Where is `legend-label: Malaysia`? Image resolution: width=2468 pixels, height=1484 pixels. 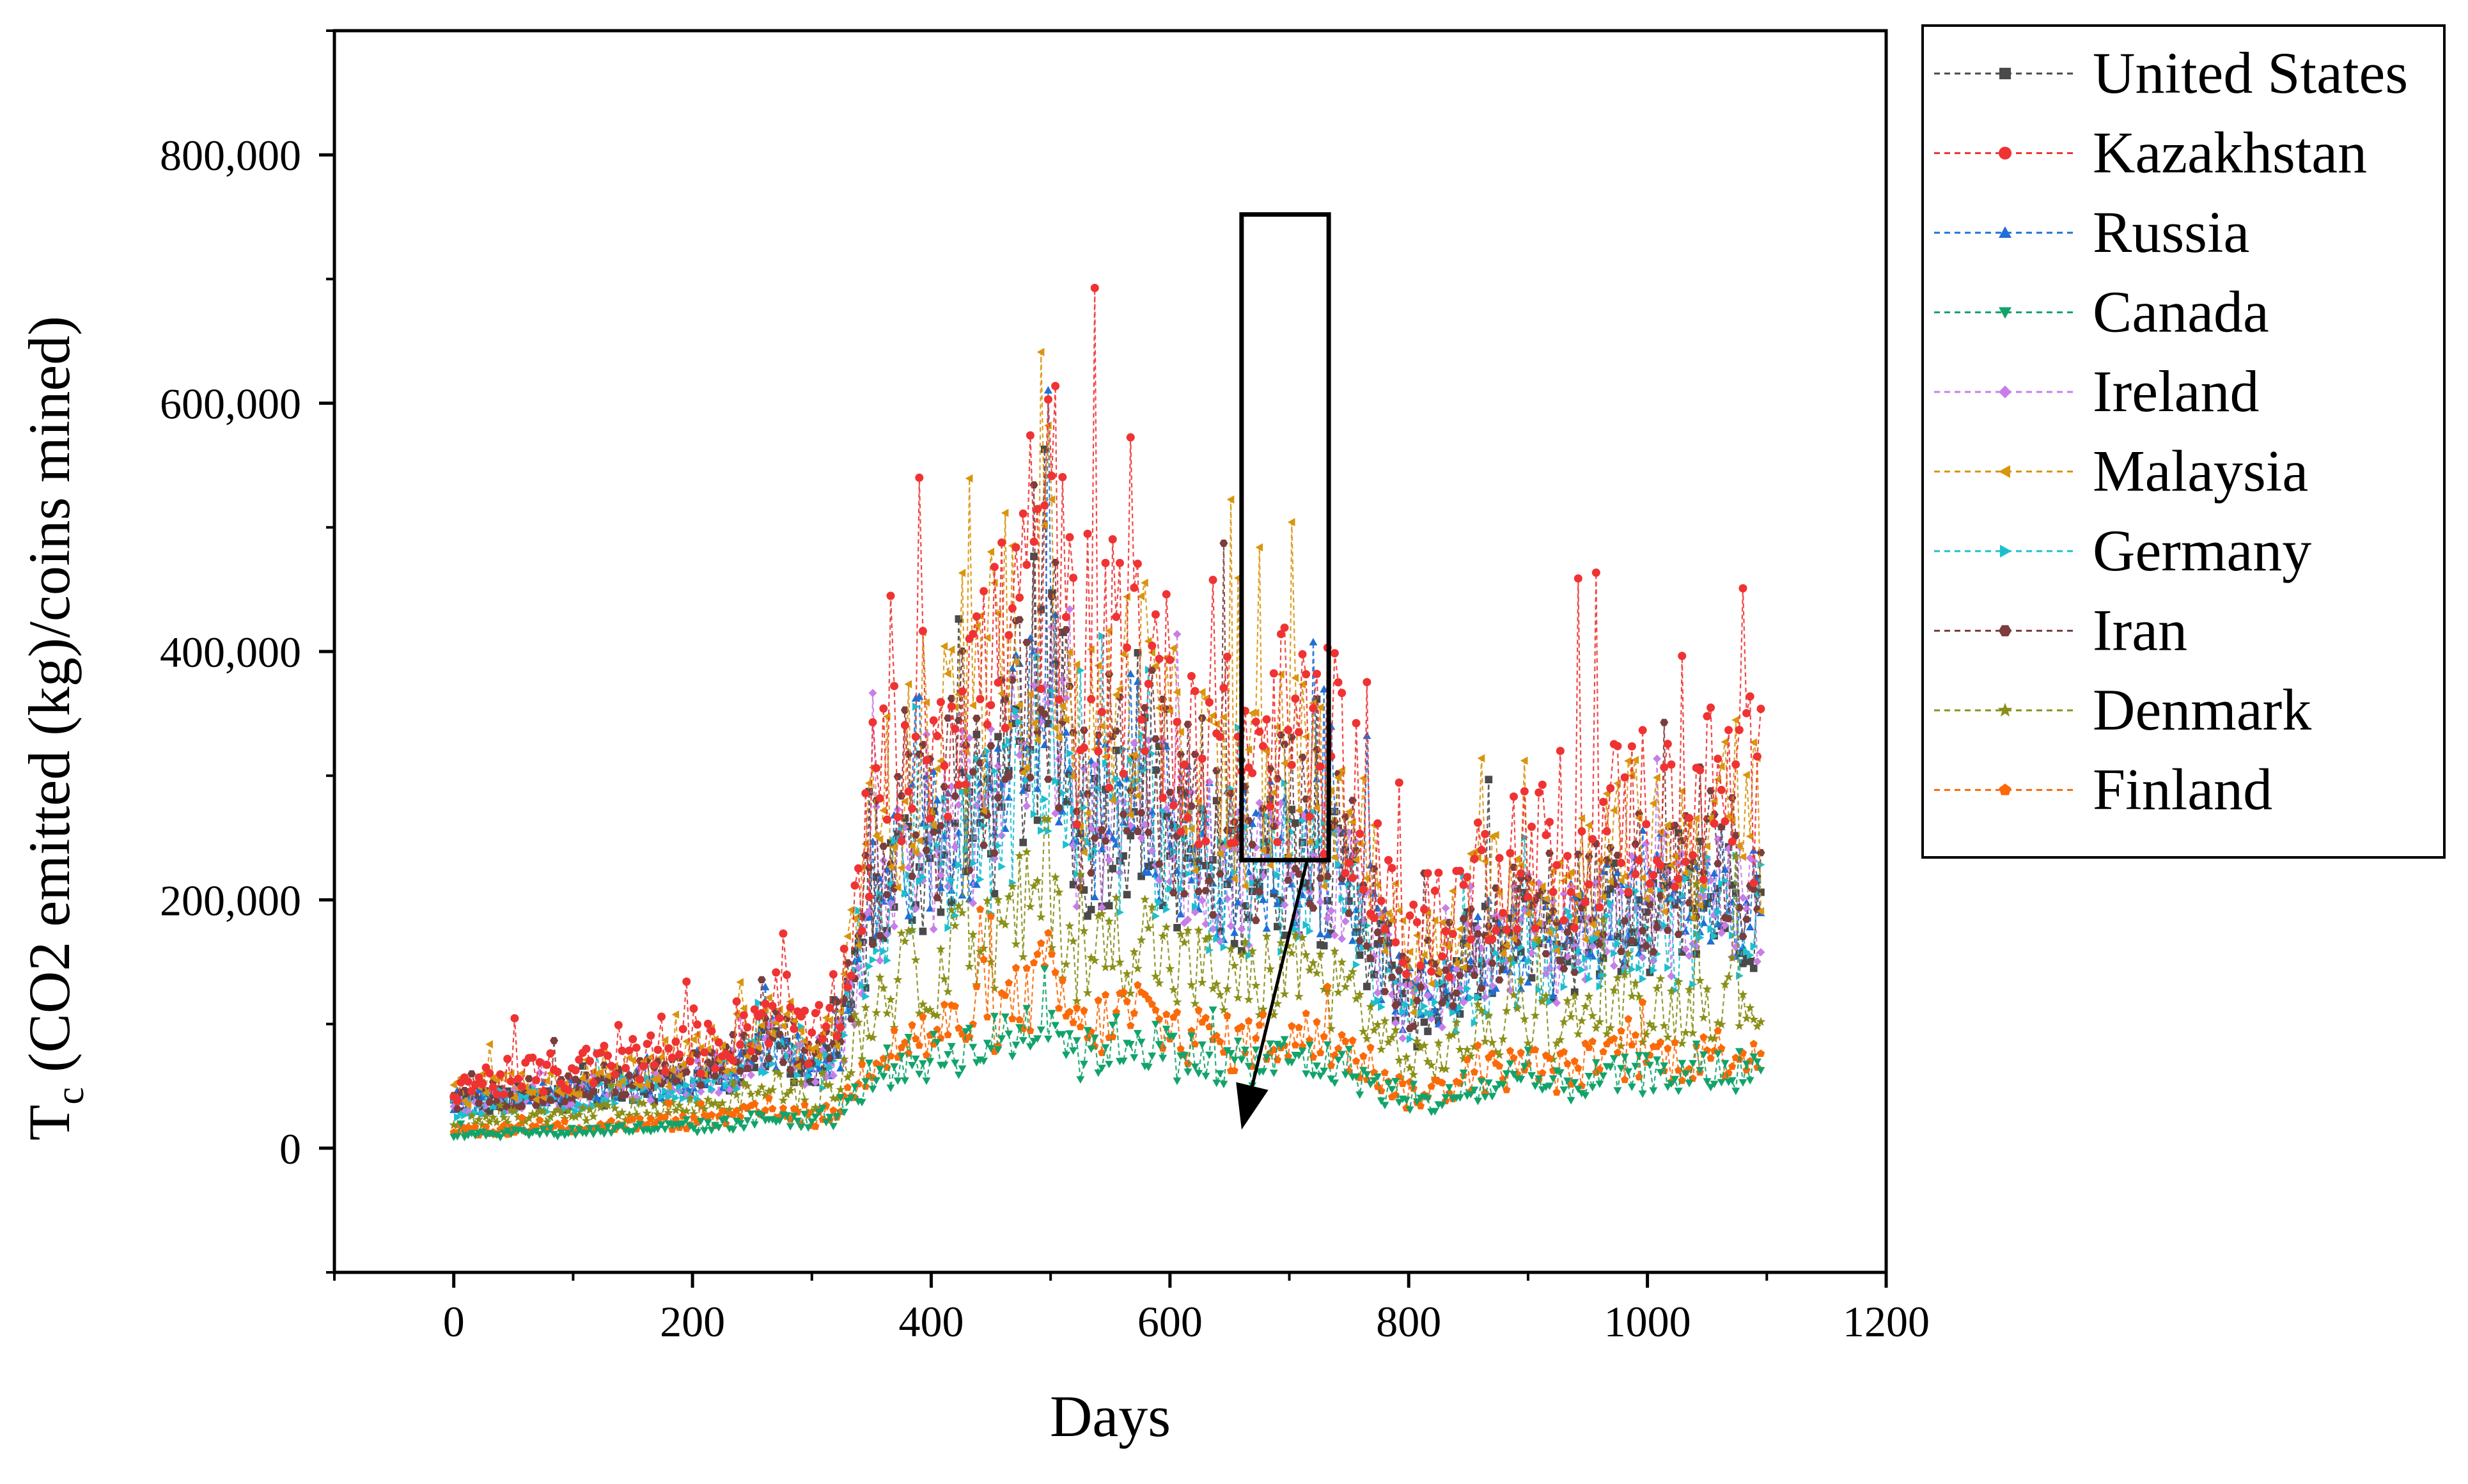 legend-label: Malaysia is located at coordinates (2200, 471).